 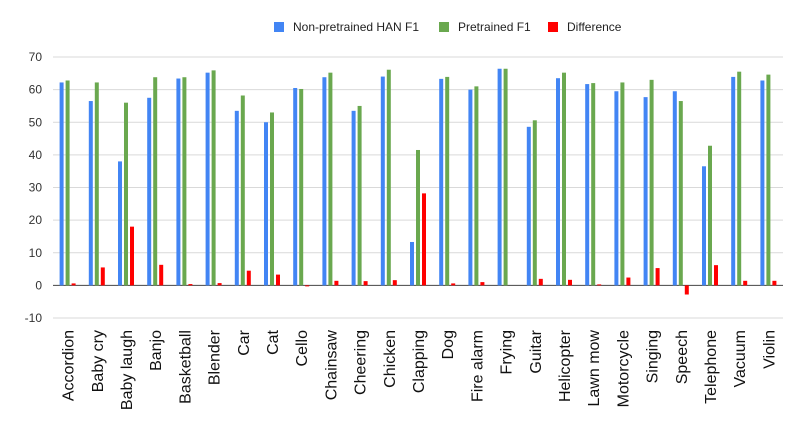 What do you see at coordinates (132, 256) in the screenshot?
I see `bar-difference-baby-laugh` at bounding box center [132, 256].